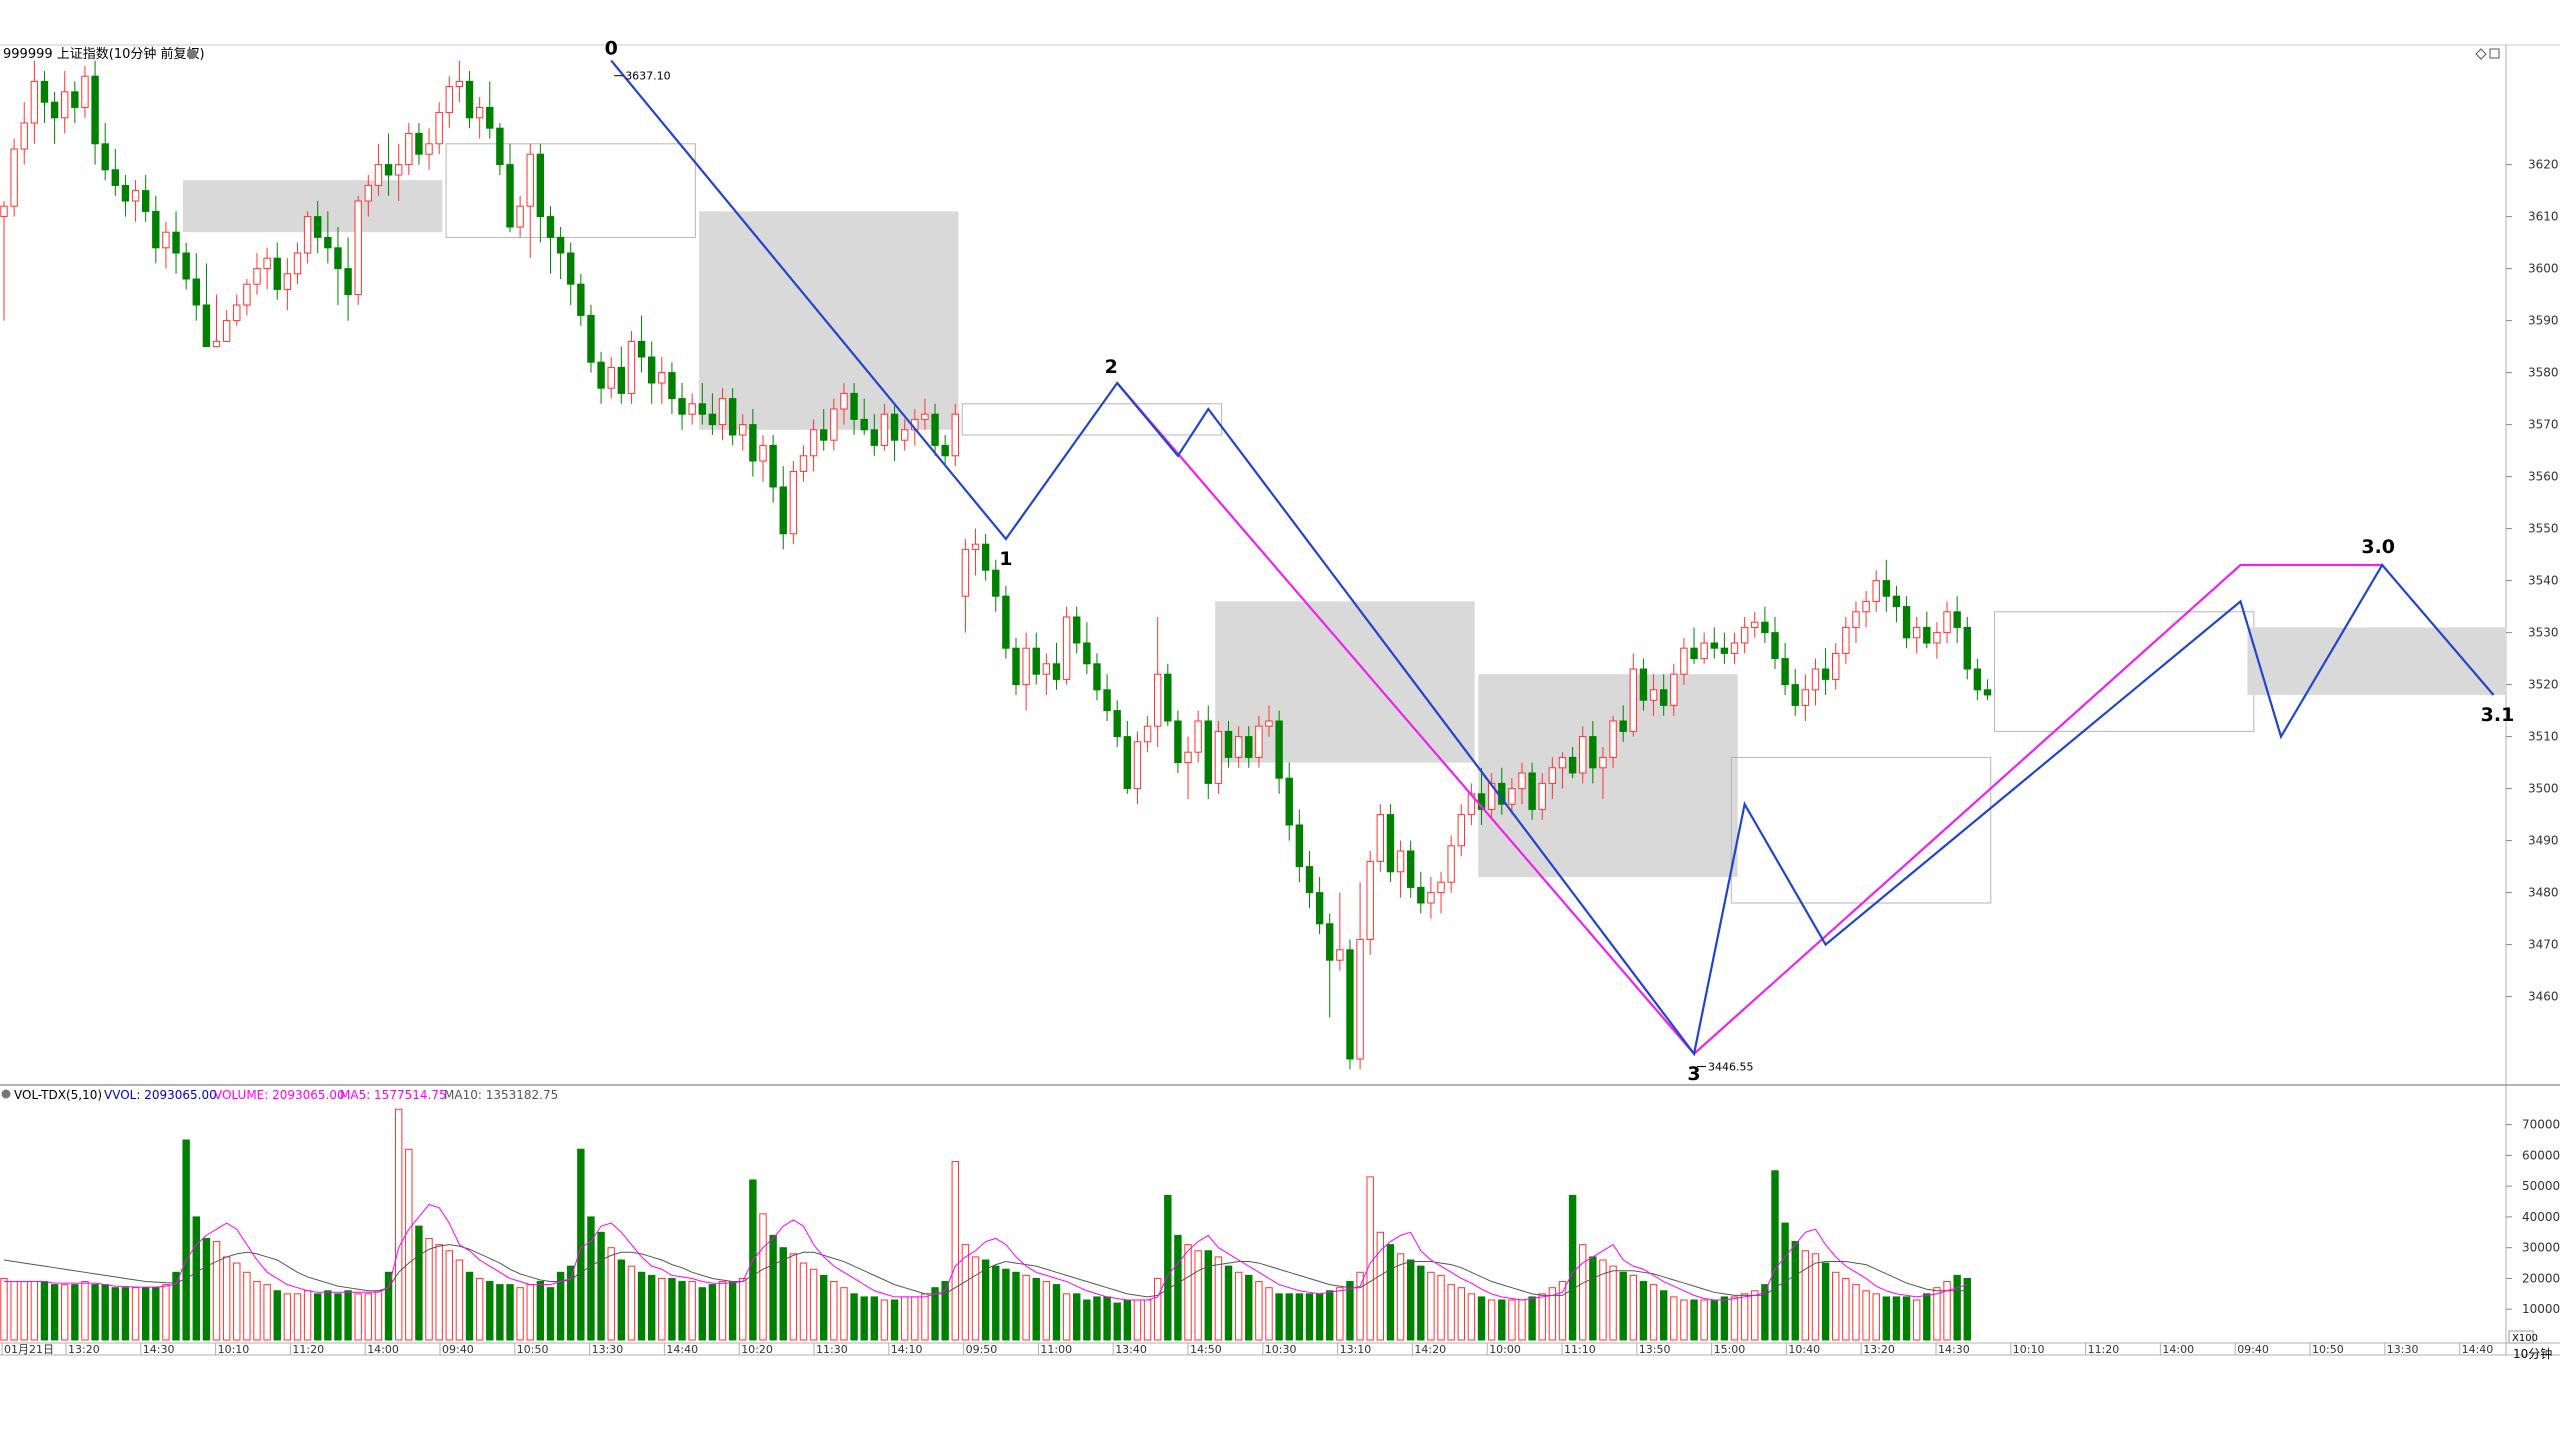 Image resolution: width=2560 pixels, height=1444 pixels. I want to click on time-tick-label: 13:30, so click(608, 1349).